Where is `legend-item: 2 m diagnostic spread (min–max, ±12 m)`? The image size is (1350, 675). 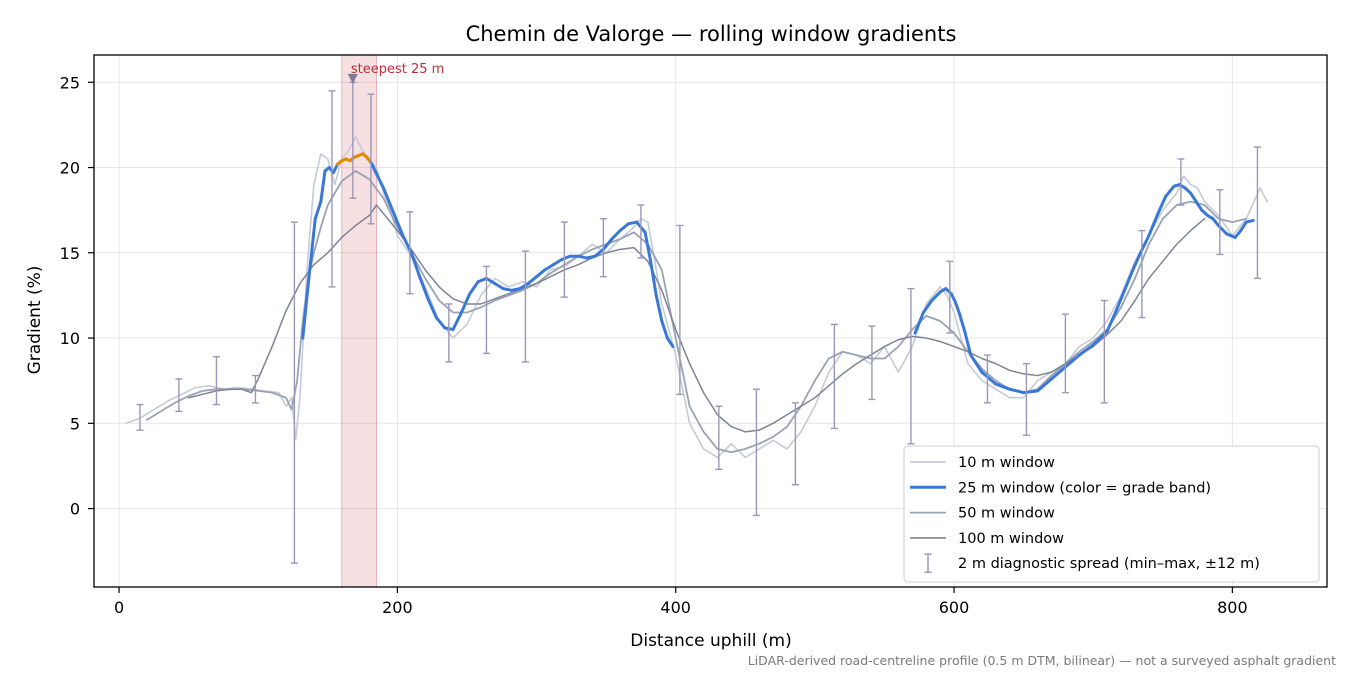 legend-item: 2 m diagnostic spread (min–max, ±12 m) is located at coordinates (1092, 563).